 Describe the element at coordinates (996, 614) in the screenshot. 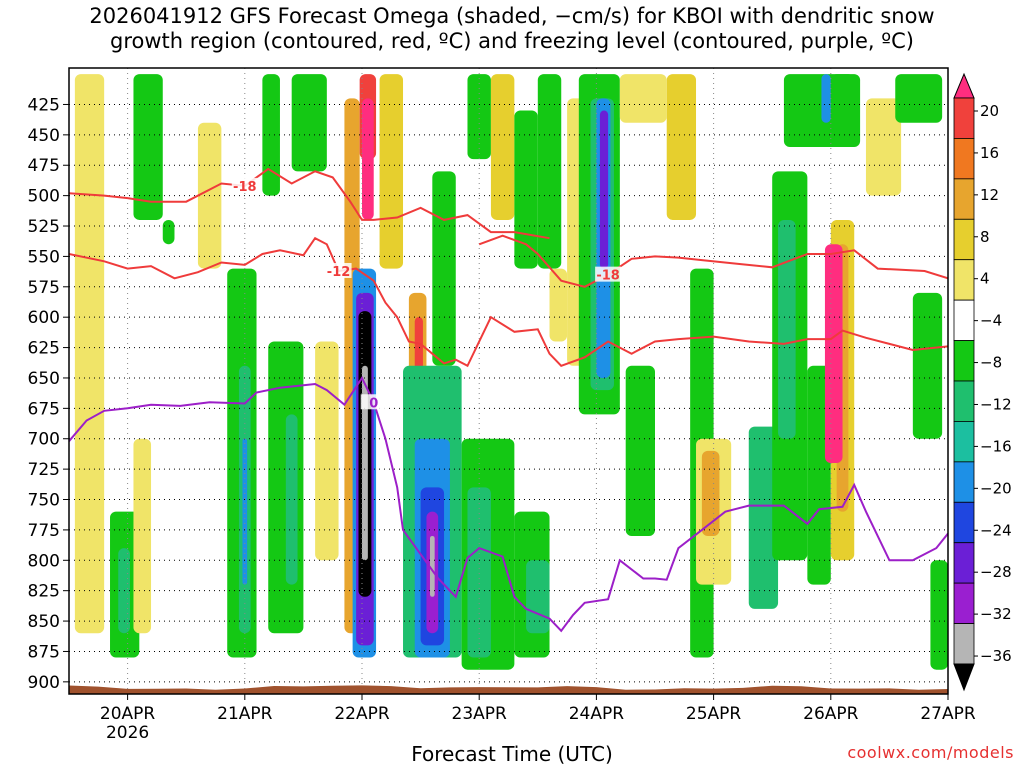

I see `colorbar-label: −32` at that location.